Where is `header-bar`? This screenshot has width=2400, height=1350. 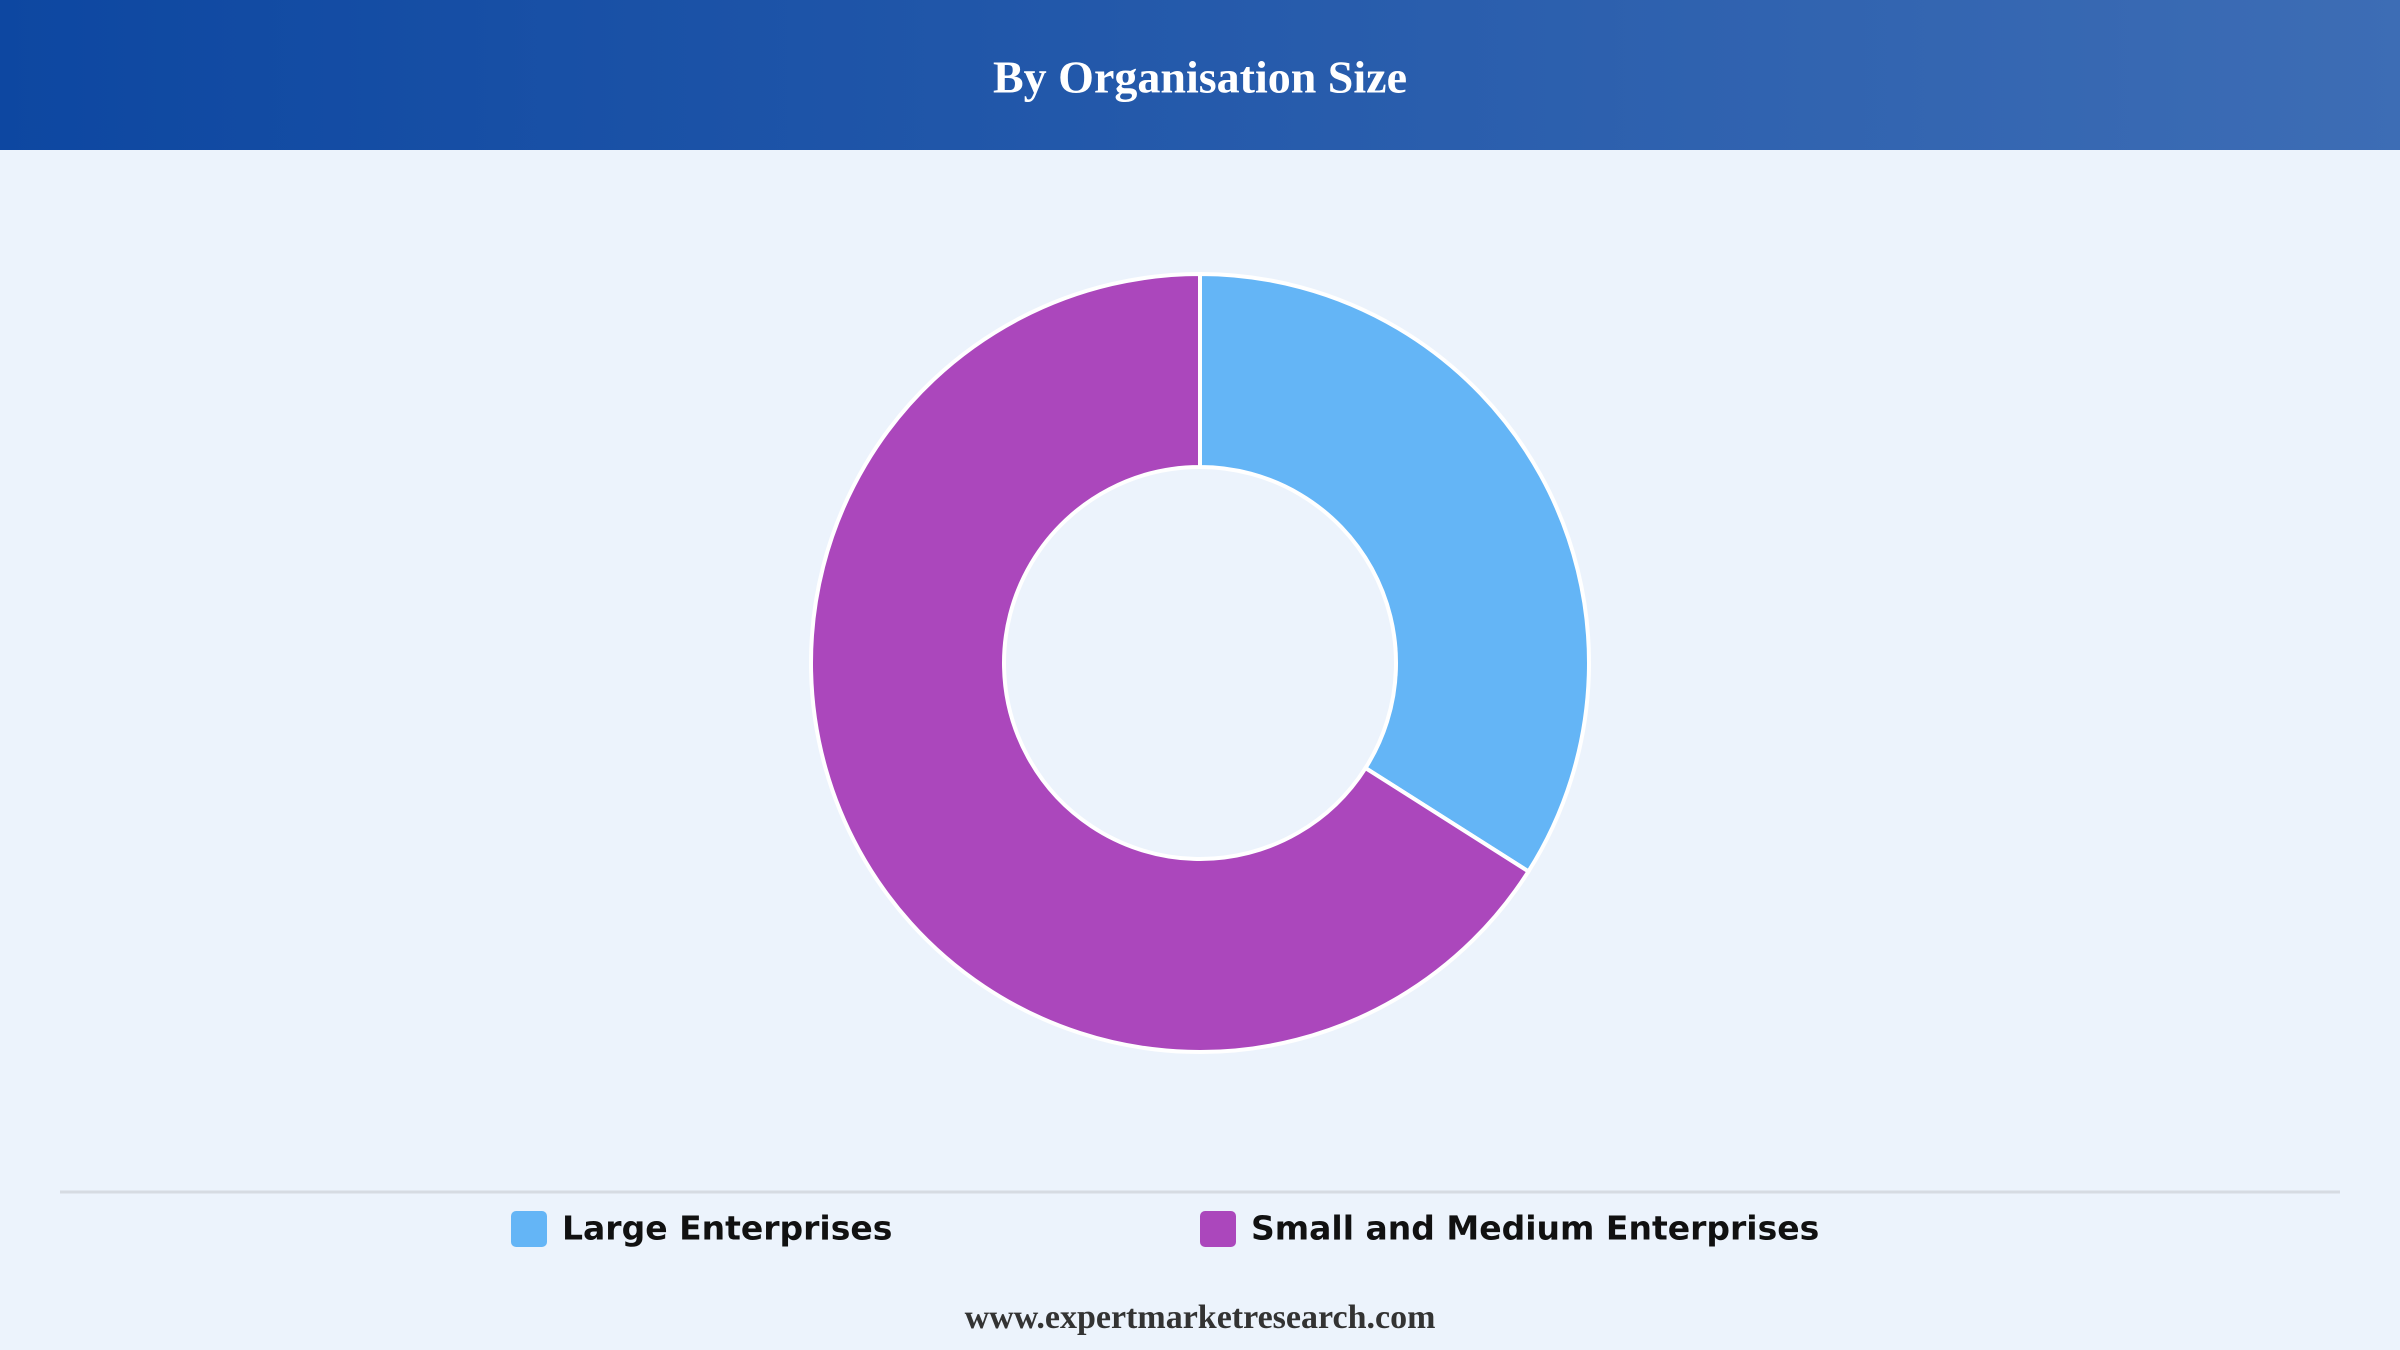
header-bar is located at coordinates (1200, 75).